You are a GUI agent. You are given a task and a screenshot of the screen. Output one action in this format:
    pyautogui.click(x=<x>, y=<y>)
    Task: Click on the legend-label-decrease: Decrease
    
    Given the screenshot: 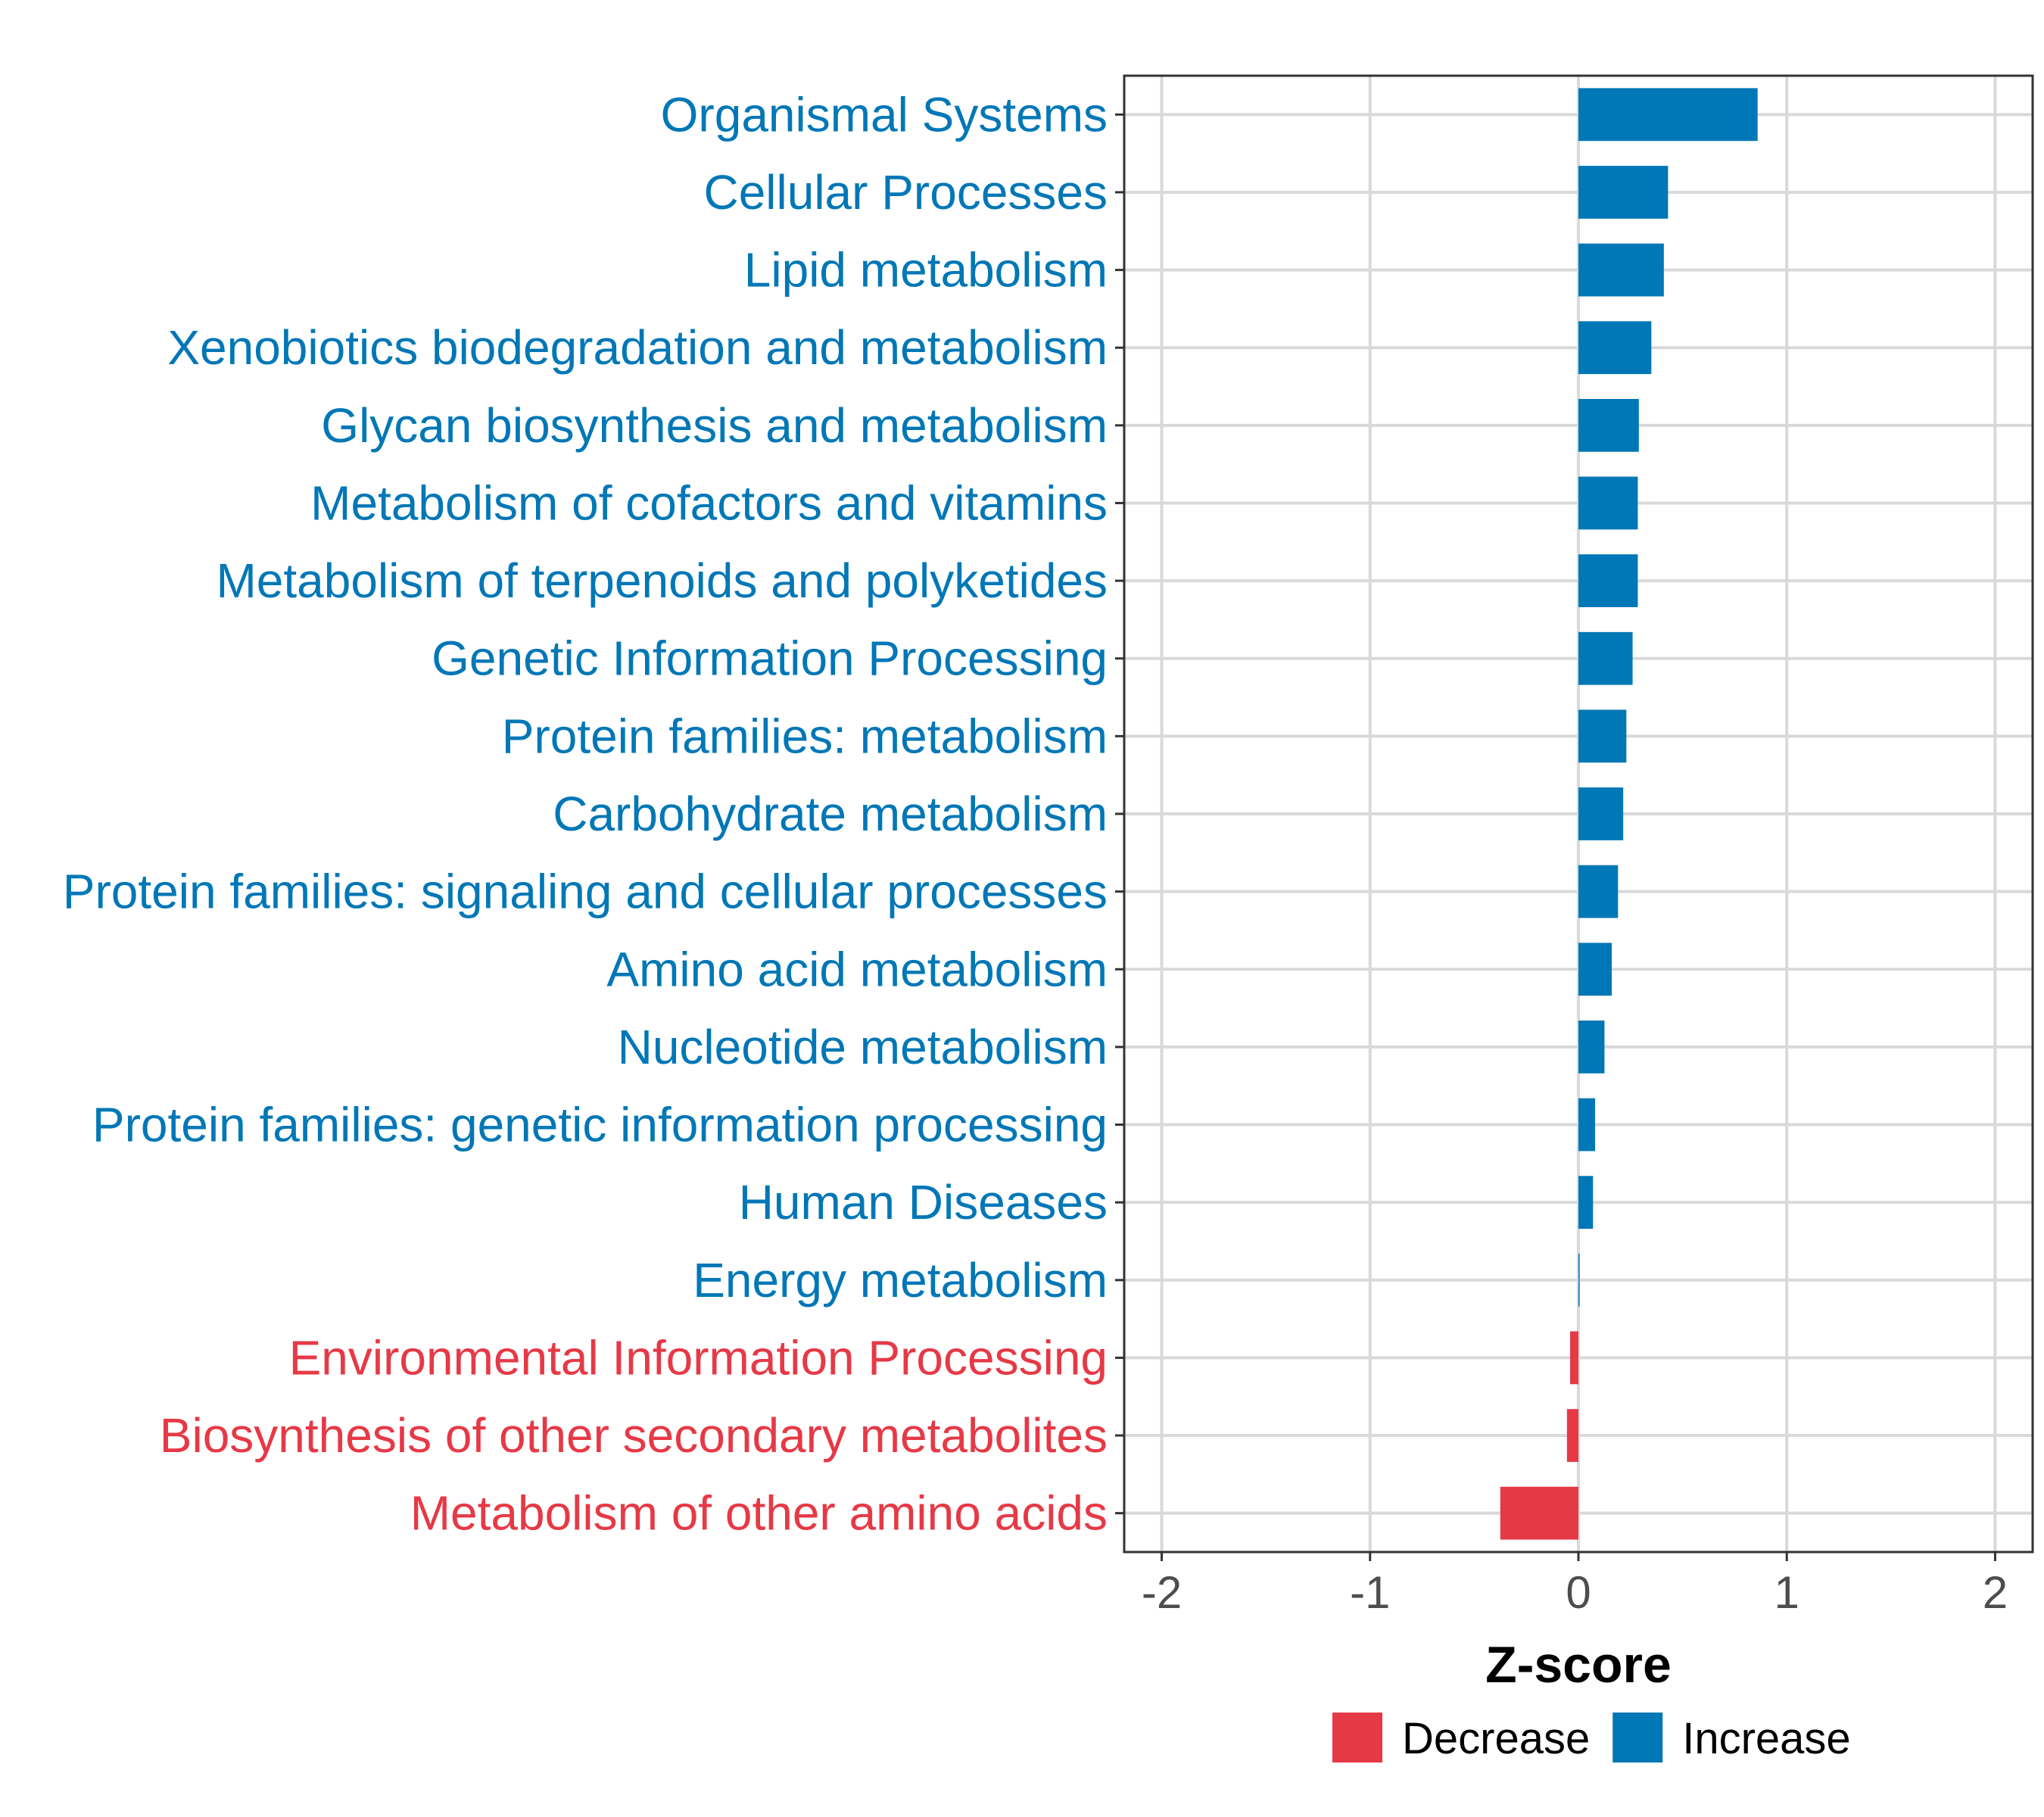 What is the action you would take?
    pyautogui.click(x=1496, y=1738)
    